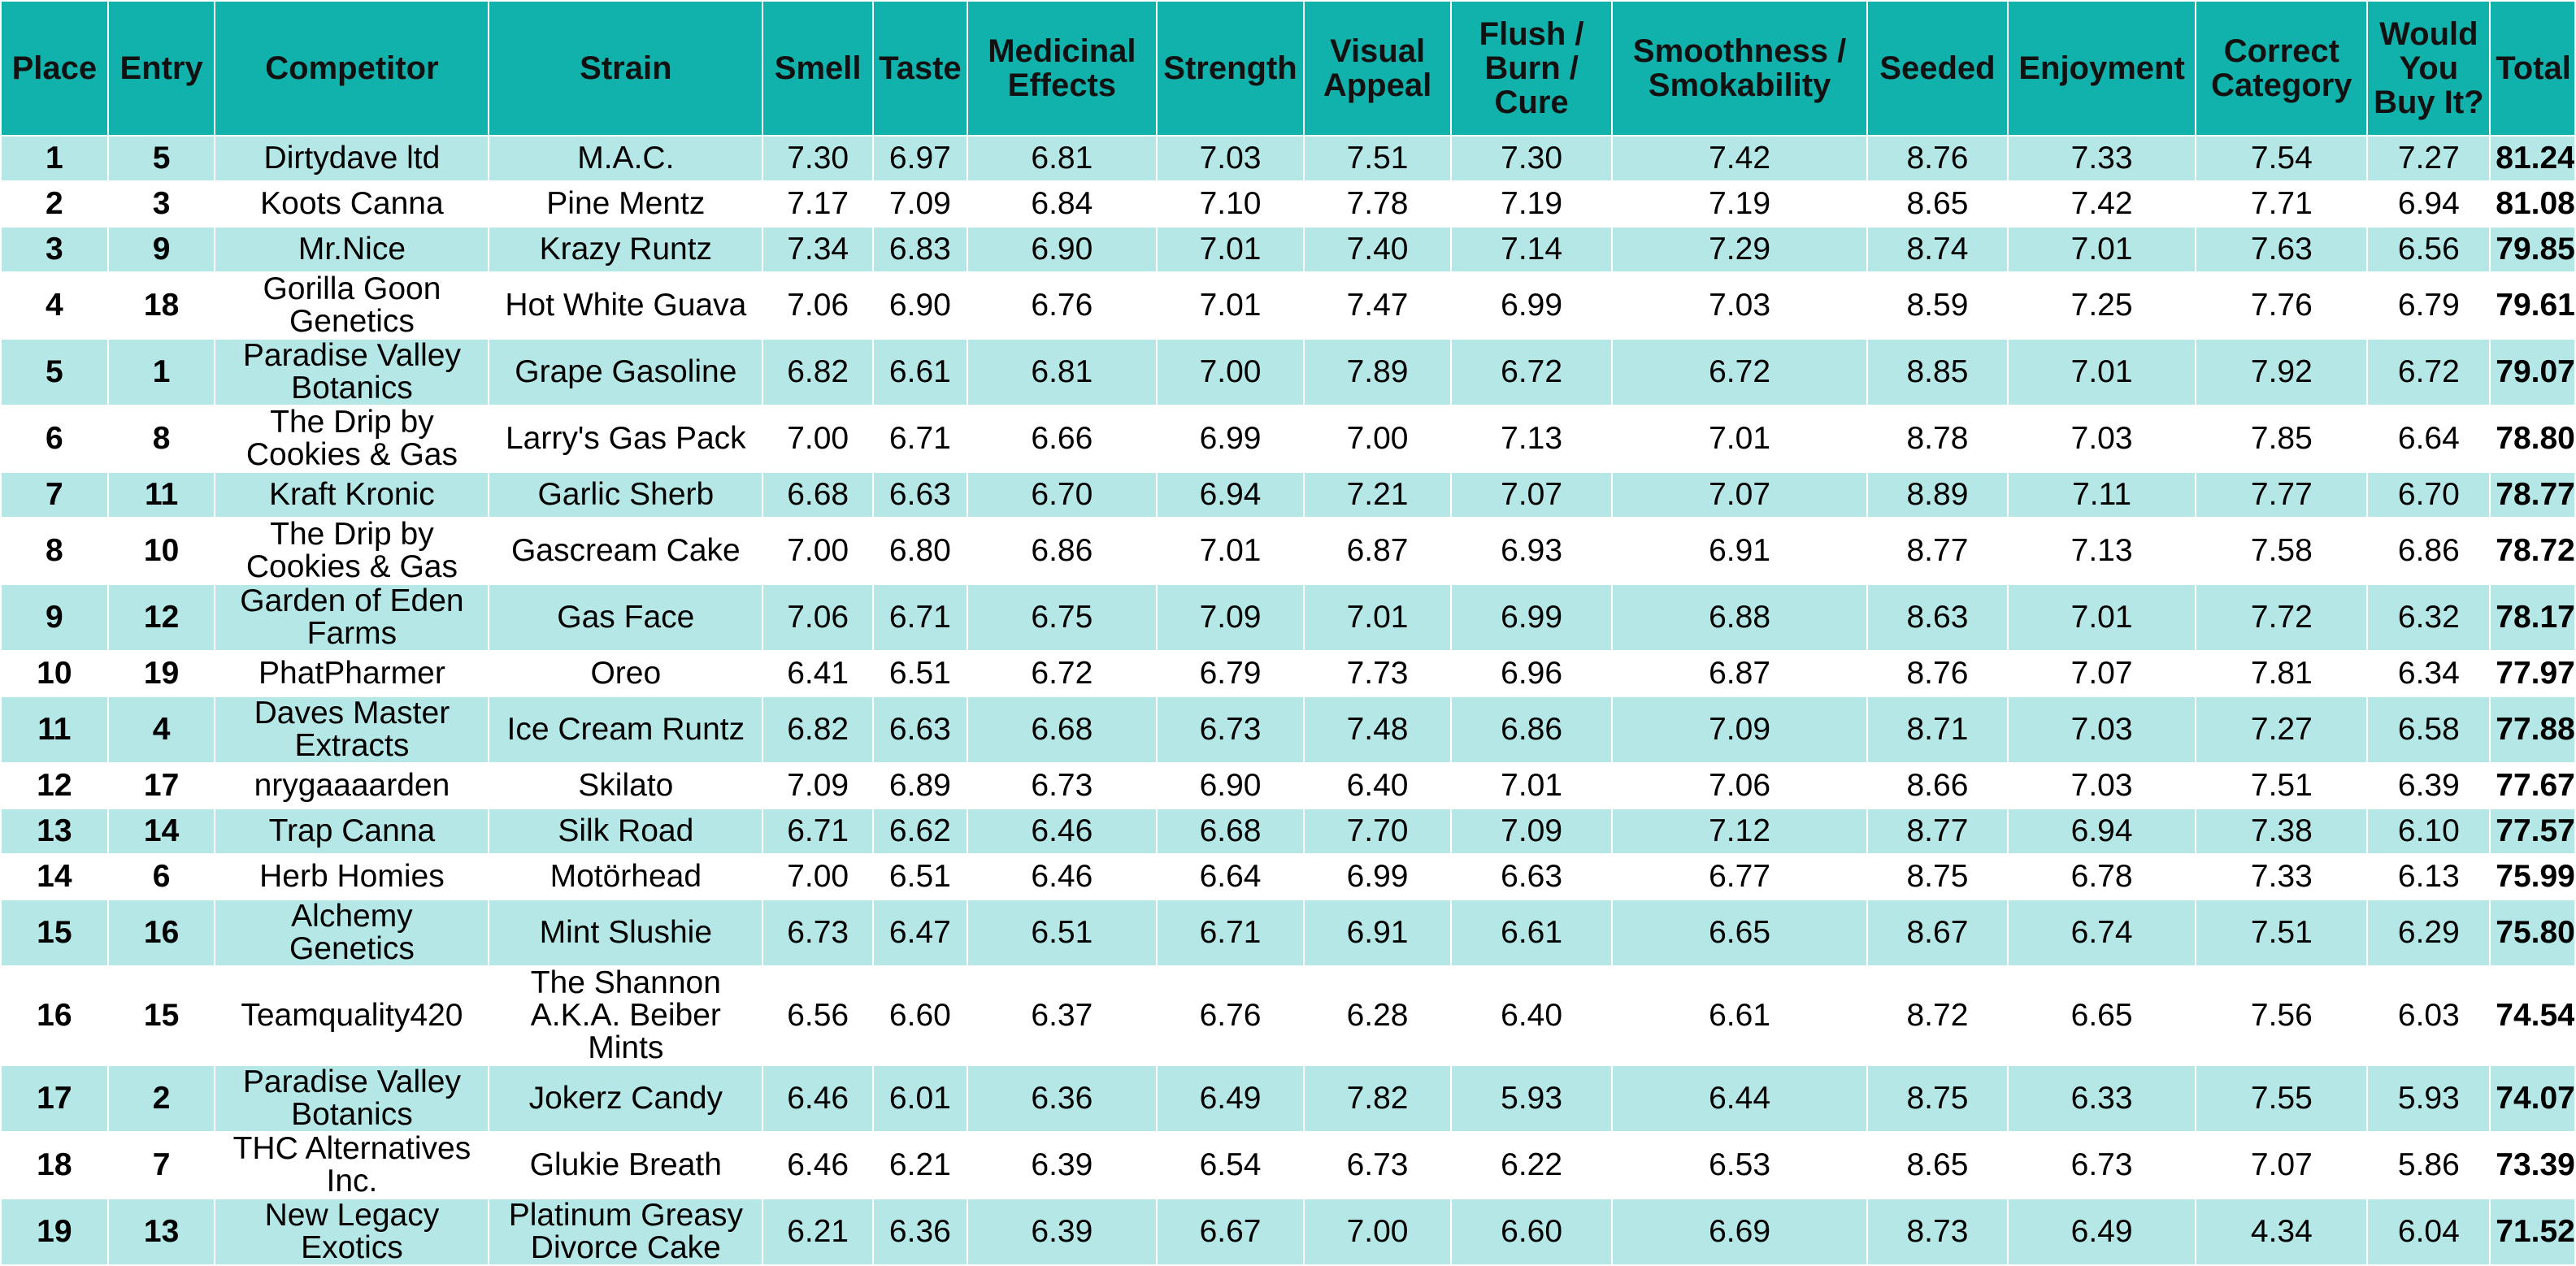 Image resolution: width=2576 pixels, height=1266 pixels. I want to click on cell-competitor: Daves Master Extracts, so click(352, 730).